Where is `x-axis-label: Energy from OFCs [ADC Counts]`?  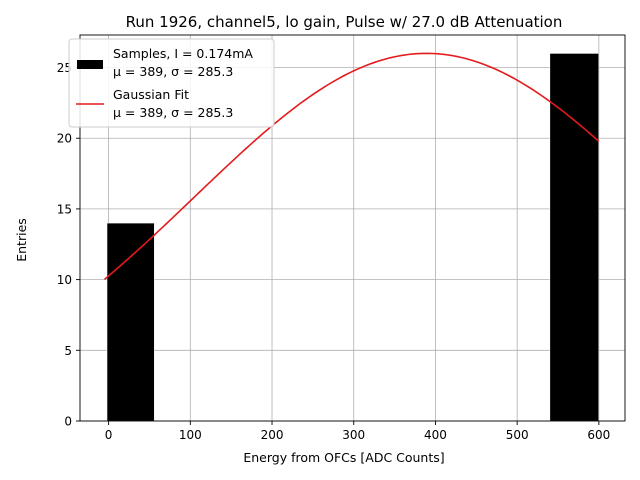 x-axis-label: Energy from OFCs [ADC Counts] is located at coordinates (343, 457).